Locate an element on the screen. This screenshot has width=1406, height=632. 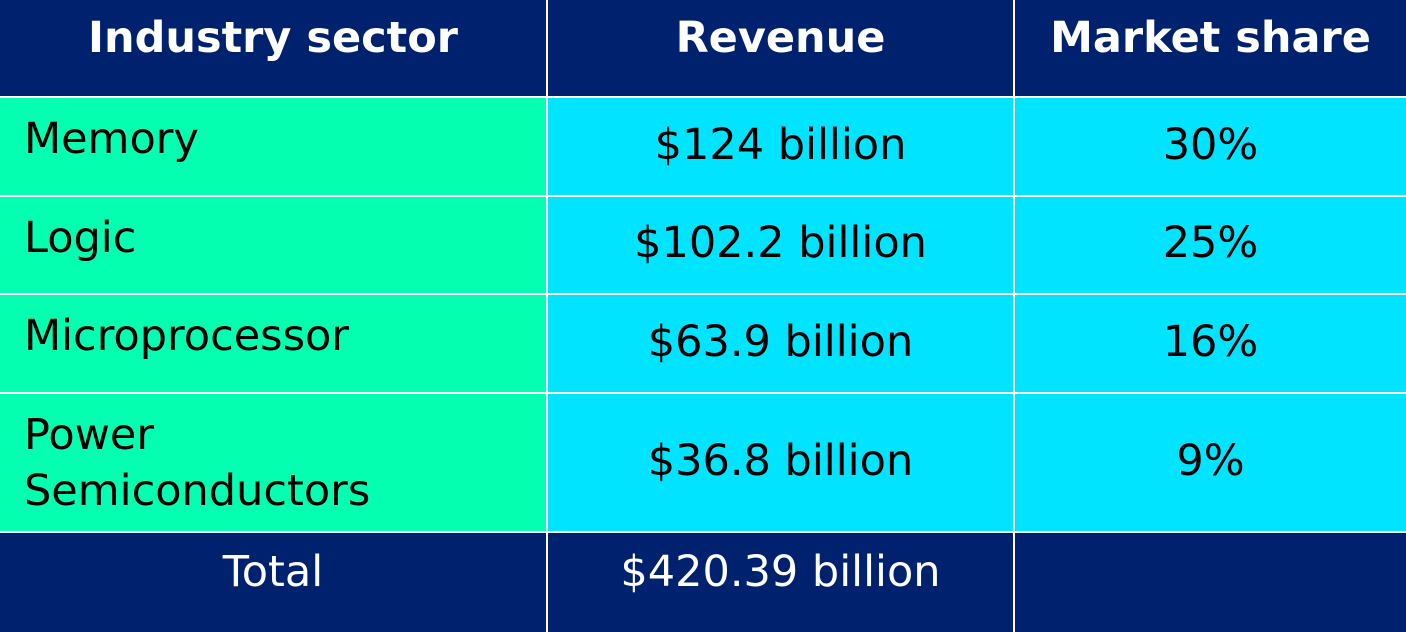
row-logic-share: 25% is located at coordinates (1210, 246).